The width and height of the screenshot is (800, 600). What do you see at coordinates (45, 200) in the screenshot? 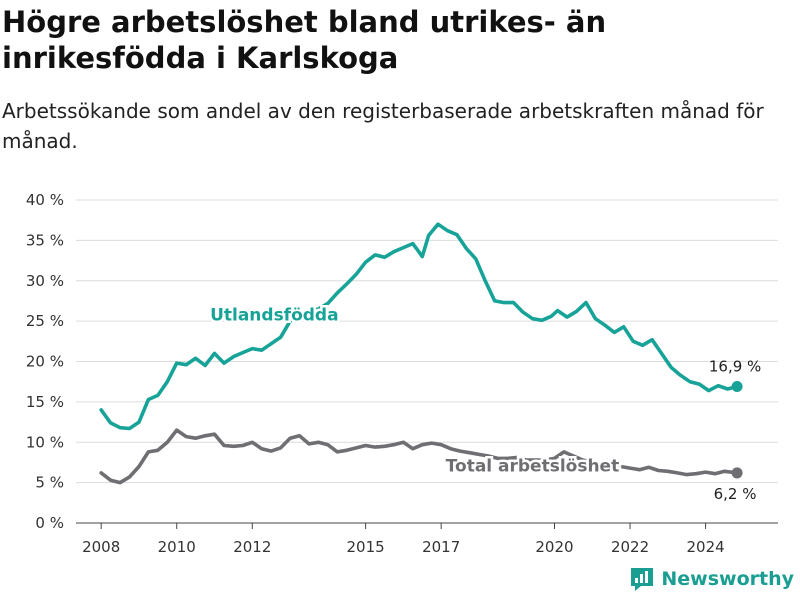
I see `y-tick-label: 40 %` at bounding box center [45, 200].